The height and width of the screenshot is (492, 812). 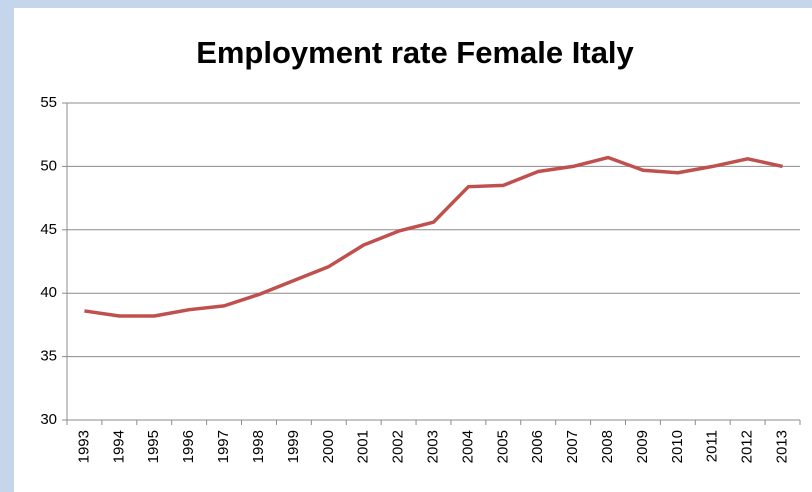 I want to click on x-tick-label: 2012, so click(x=747, y=446).